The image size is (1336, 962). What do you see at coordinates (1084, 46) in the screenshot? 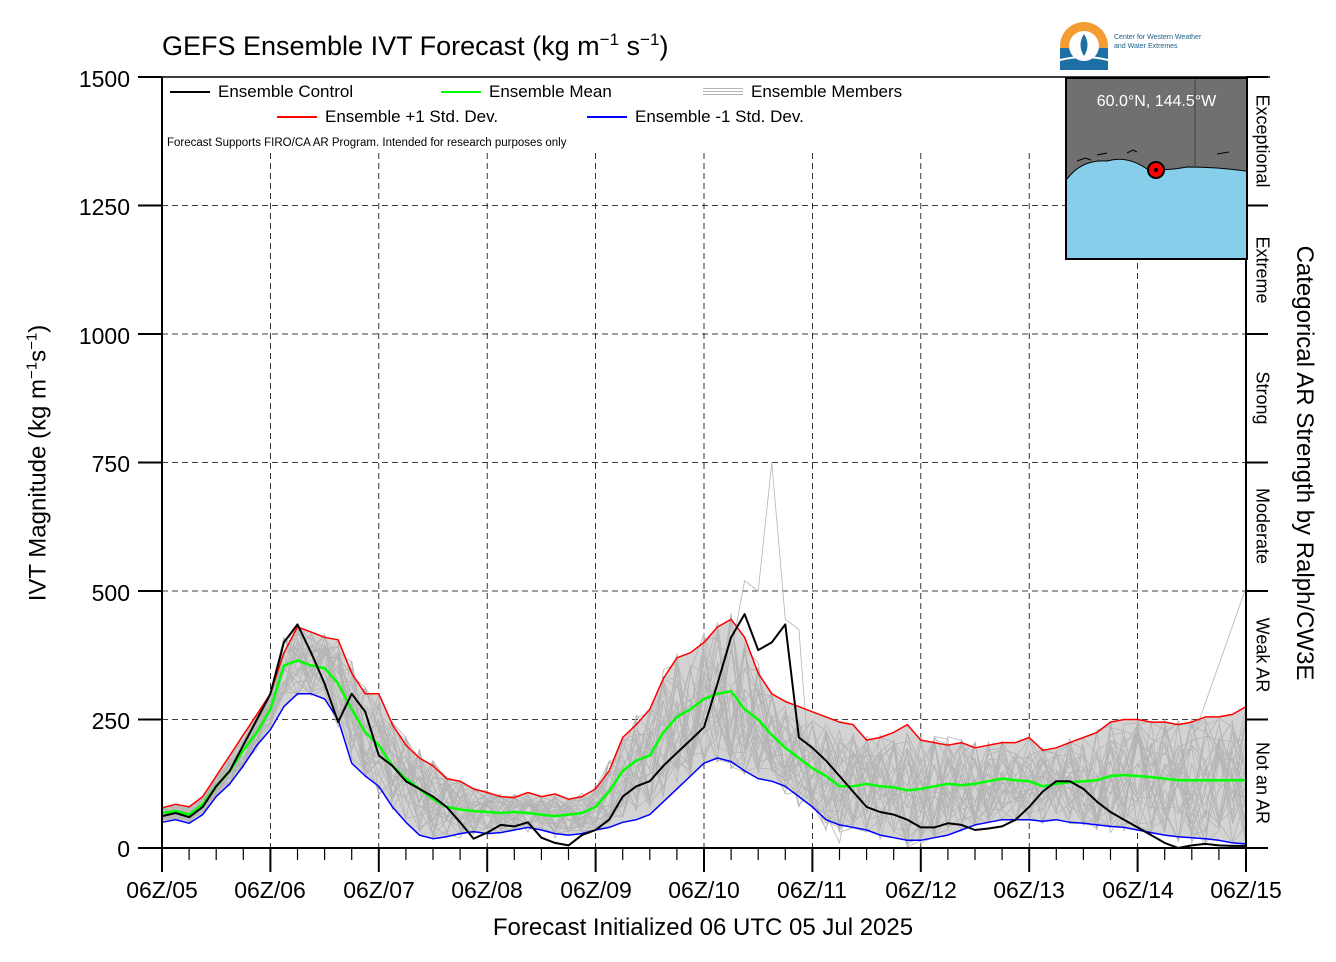
I see `cw3e-water-drop-logo-icon` at bounding box center [1084, 46].